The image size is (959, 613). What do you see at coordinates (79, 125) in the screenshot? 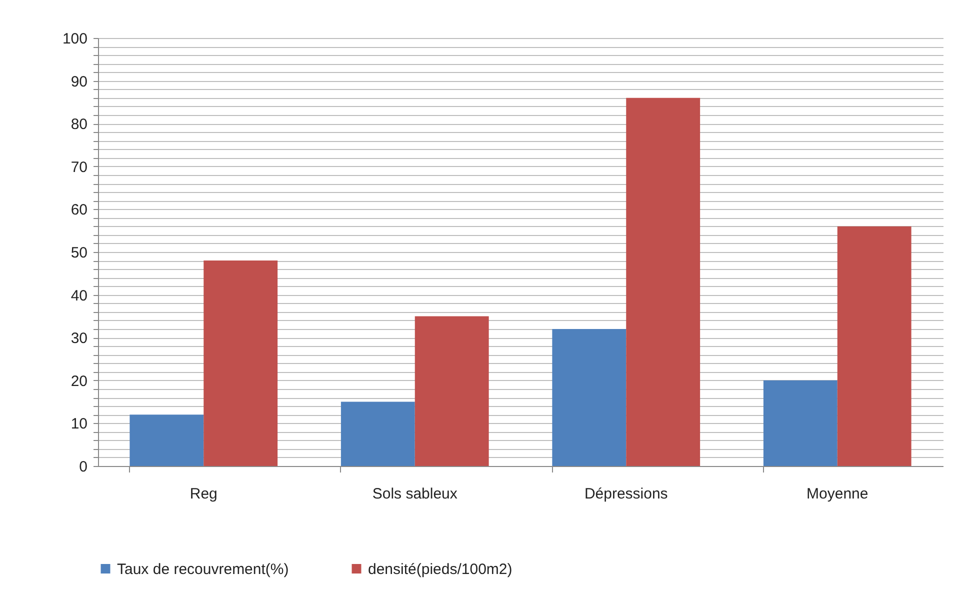
I see `y-tick-label: 80` at bounding box center [79, 125].